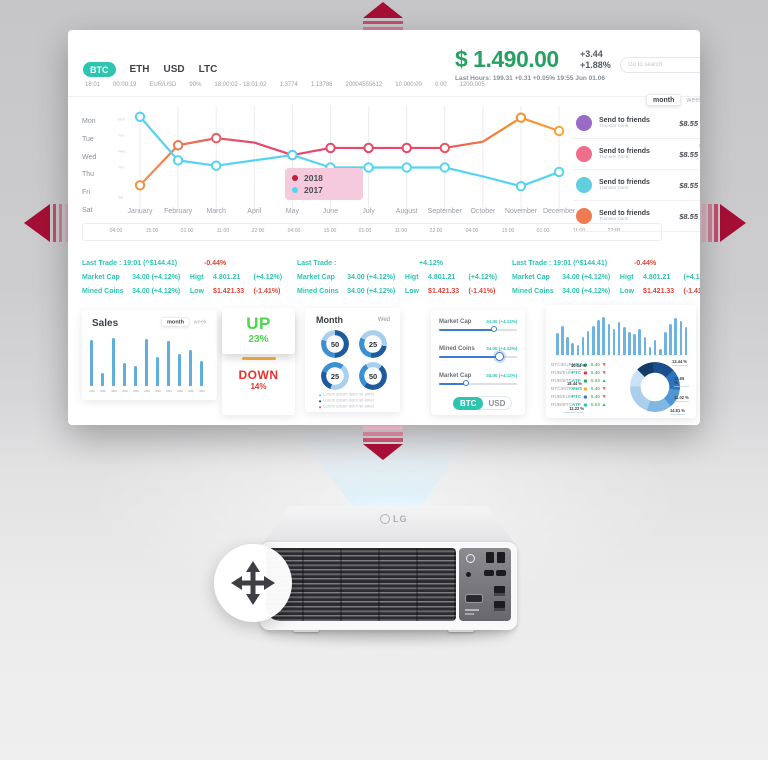 This screenshot has height=760, width=768. Describe the element at coordinates (349, 159) in the screenshot. I see `main-line-chart` at that location.